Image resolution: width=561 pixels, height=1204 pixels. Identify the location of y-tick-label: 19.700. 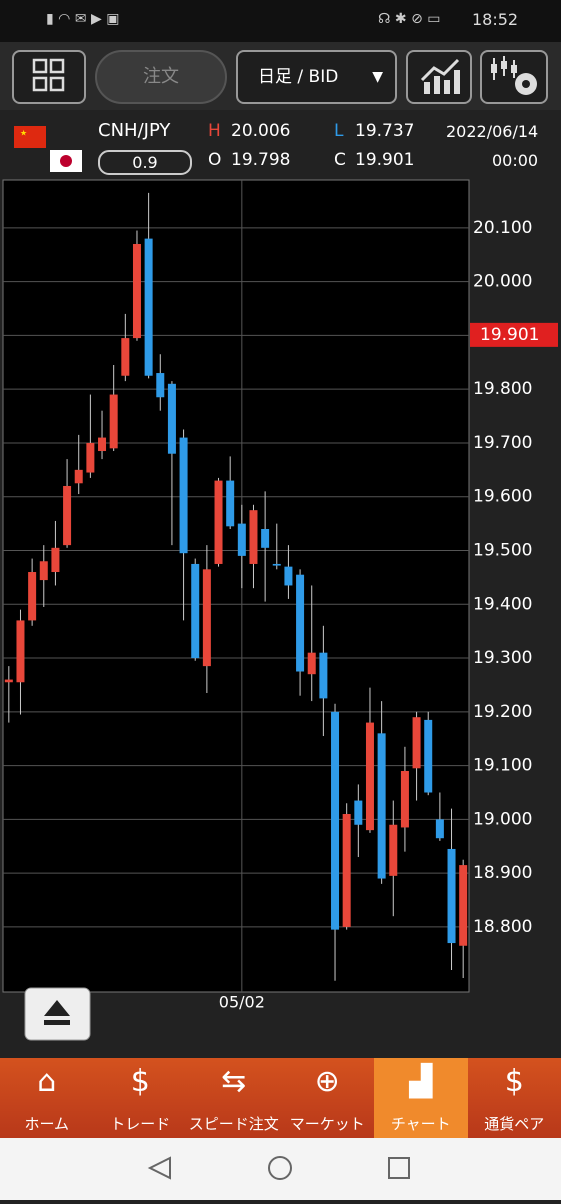
(502, 443).